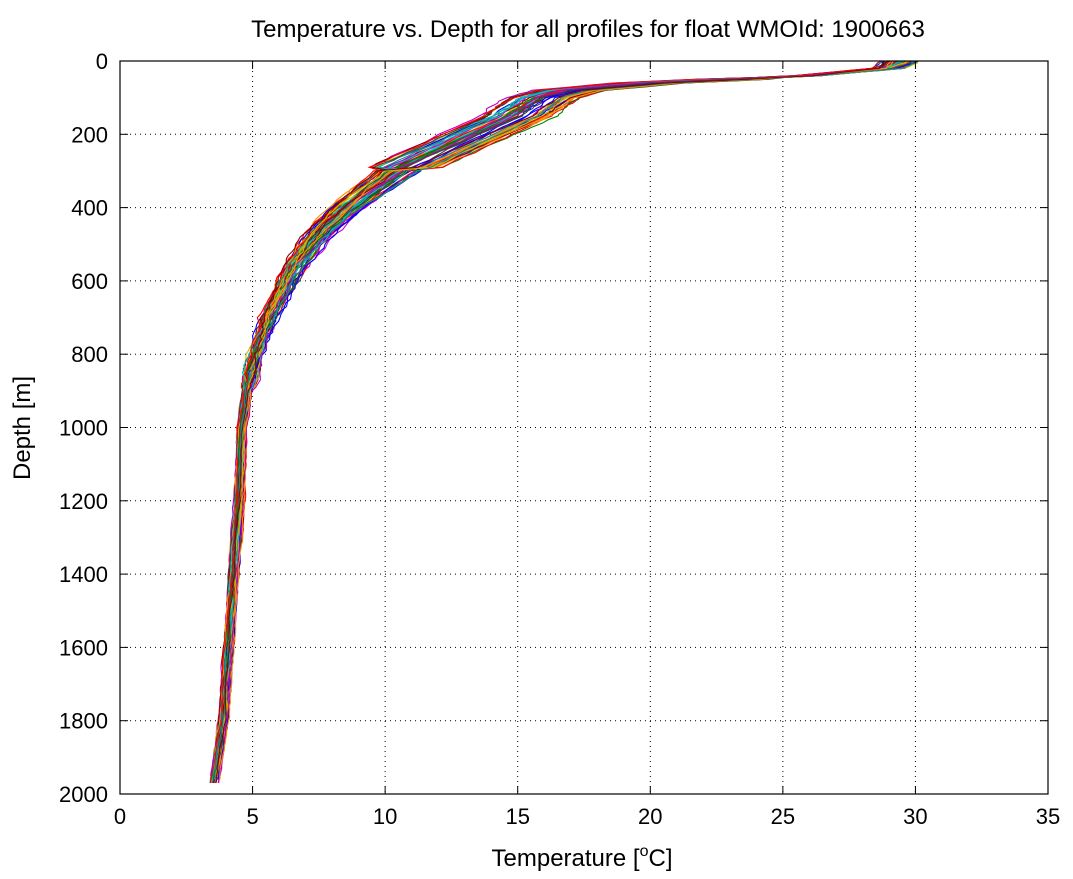 The height and width of the screenshot is (879, 1073). What do you see at coordinates (102, 61) in the screenshot?
I see `y-tick-label: 0` at bounding box center [102, 61].